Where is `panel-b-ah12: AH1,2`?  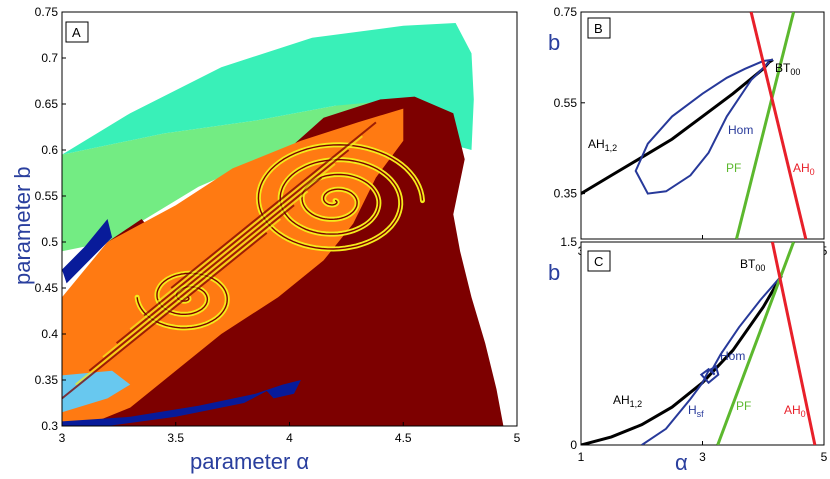 panel-b-ah12: AH1,2 is located at coordinates (602, 145).